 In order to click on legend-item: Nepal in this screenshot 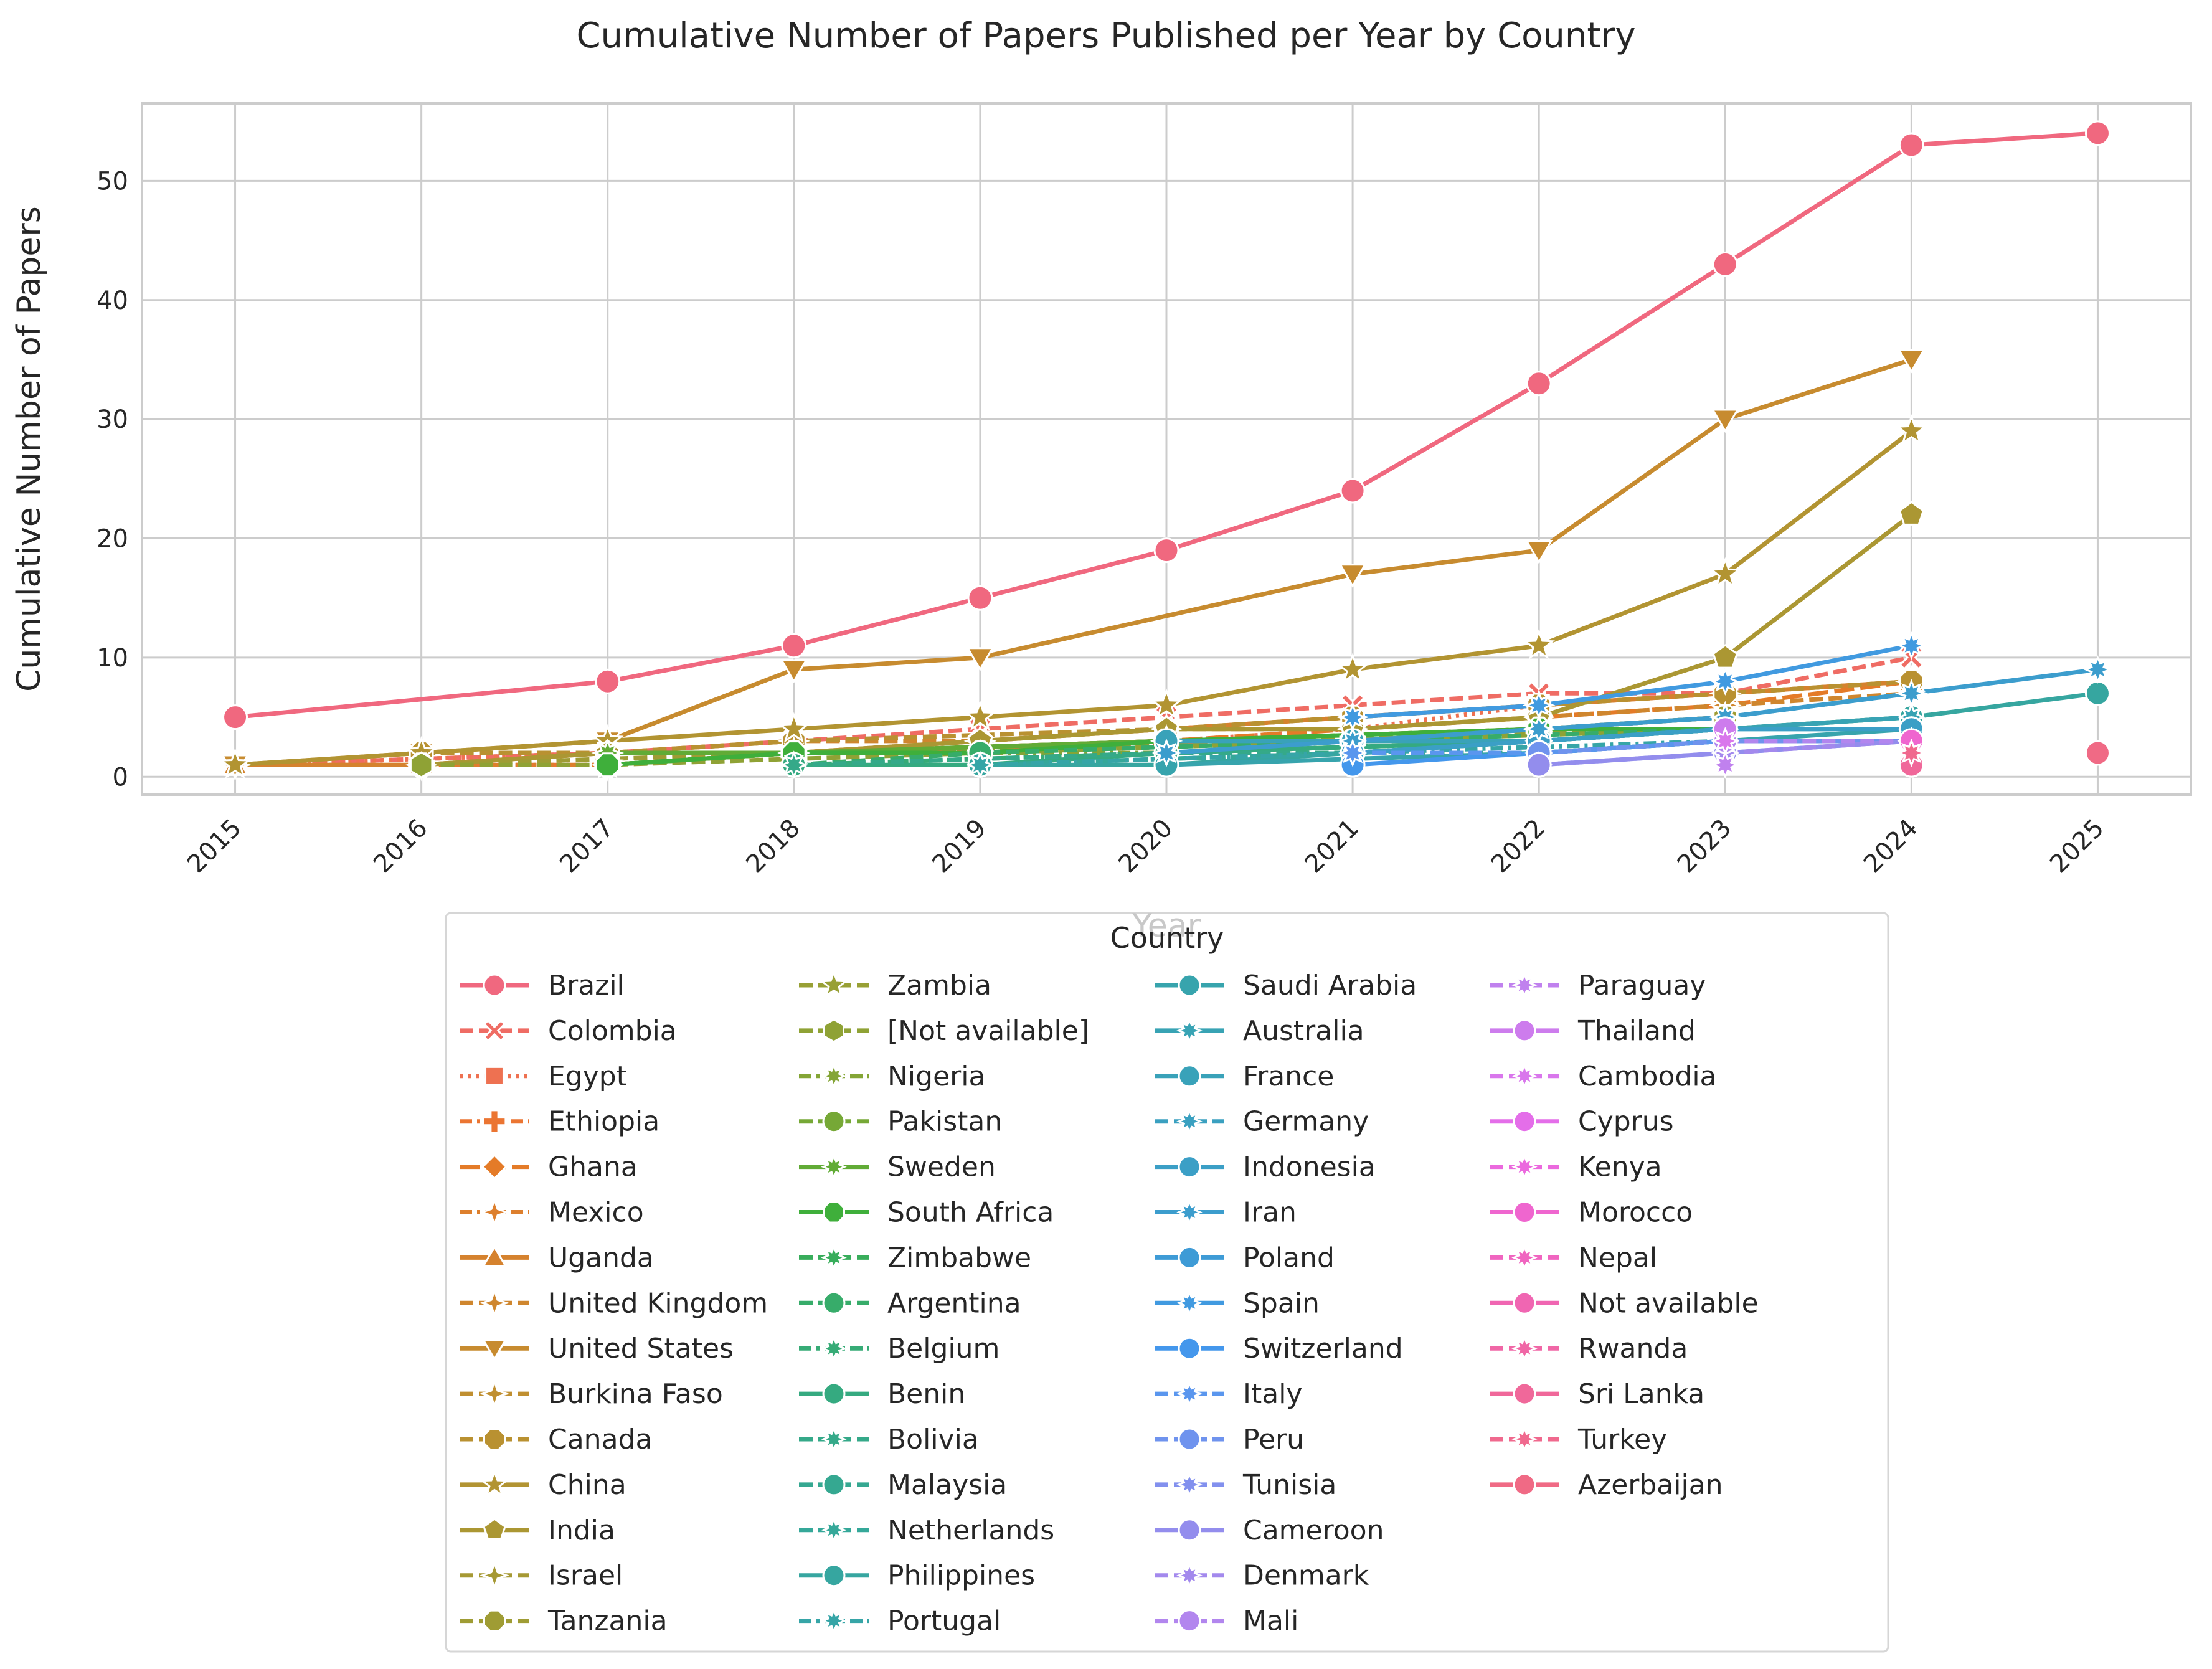, I will do `click(1573, 1258)`.